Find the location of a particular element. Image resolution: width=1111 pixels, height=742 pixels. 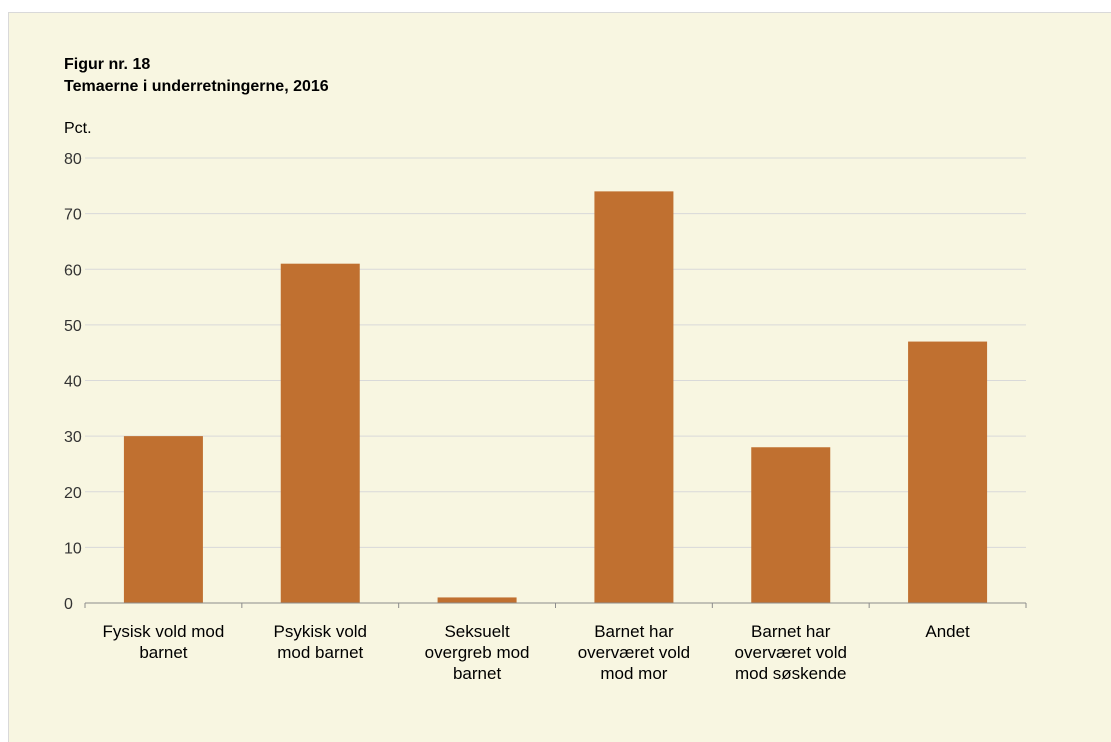

y-tick-label: 50 is located at coordinates (73, 326).